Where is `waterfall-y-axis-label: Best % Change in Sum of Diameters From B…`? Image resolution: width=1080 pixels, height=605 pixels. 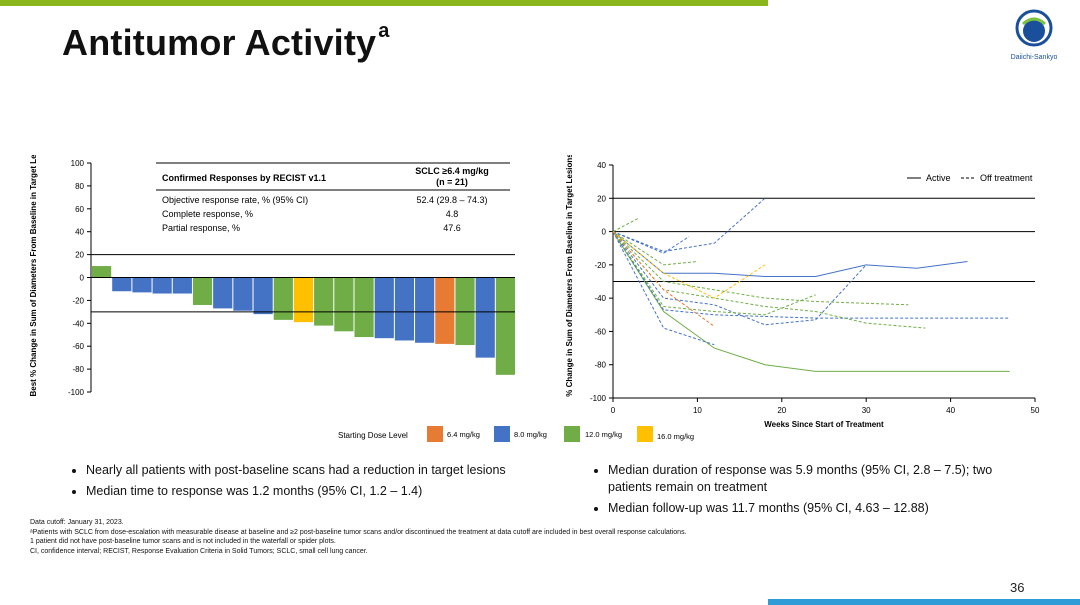 waterfall-y-axis-label: Best % Change in Sum of Diameters From B… is located at coordinates (33, 276).